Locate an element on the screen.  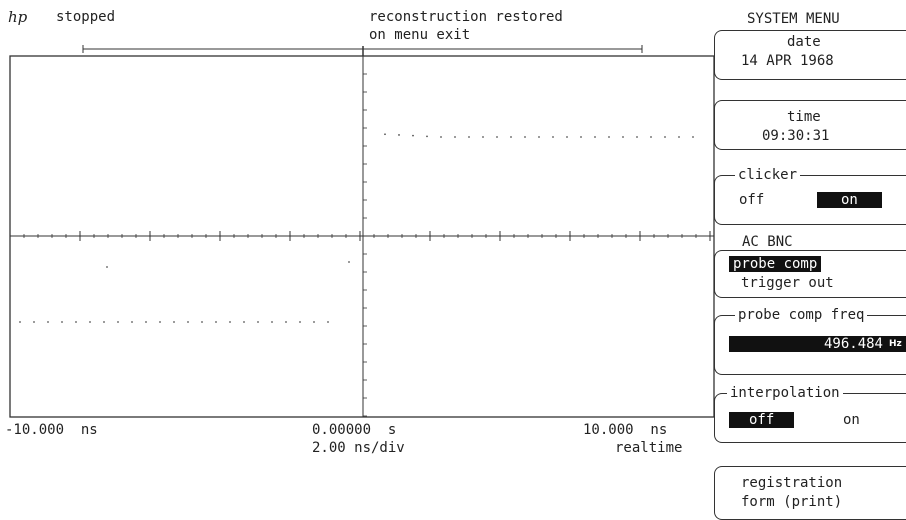
hp-logo: hp is located at coordinates (18, 17).